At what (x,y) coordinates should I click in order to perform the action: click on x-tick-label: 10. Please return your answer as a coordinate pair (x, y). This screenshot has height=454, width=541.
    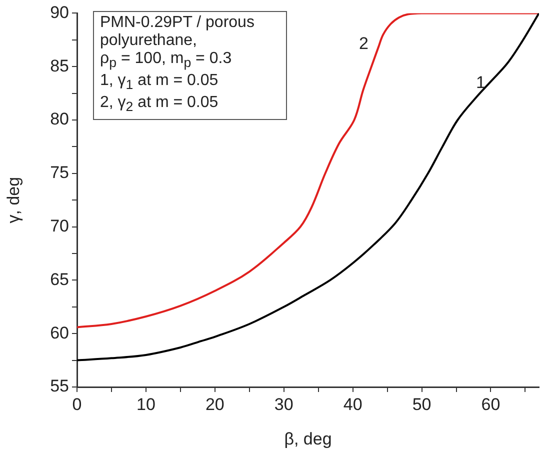
    Looking at the image, I should click on (146, 404).